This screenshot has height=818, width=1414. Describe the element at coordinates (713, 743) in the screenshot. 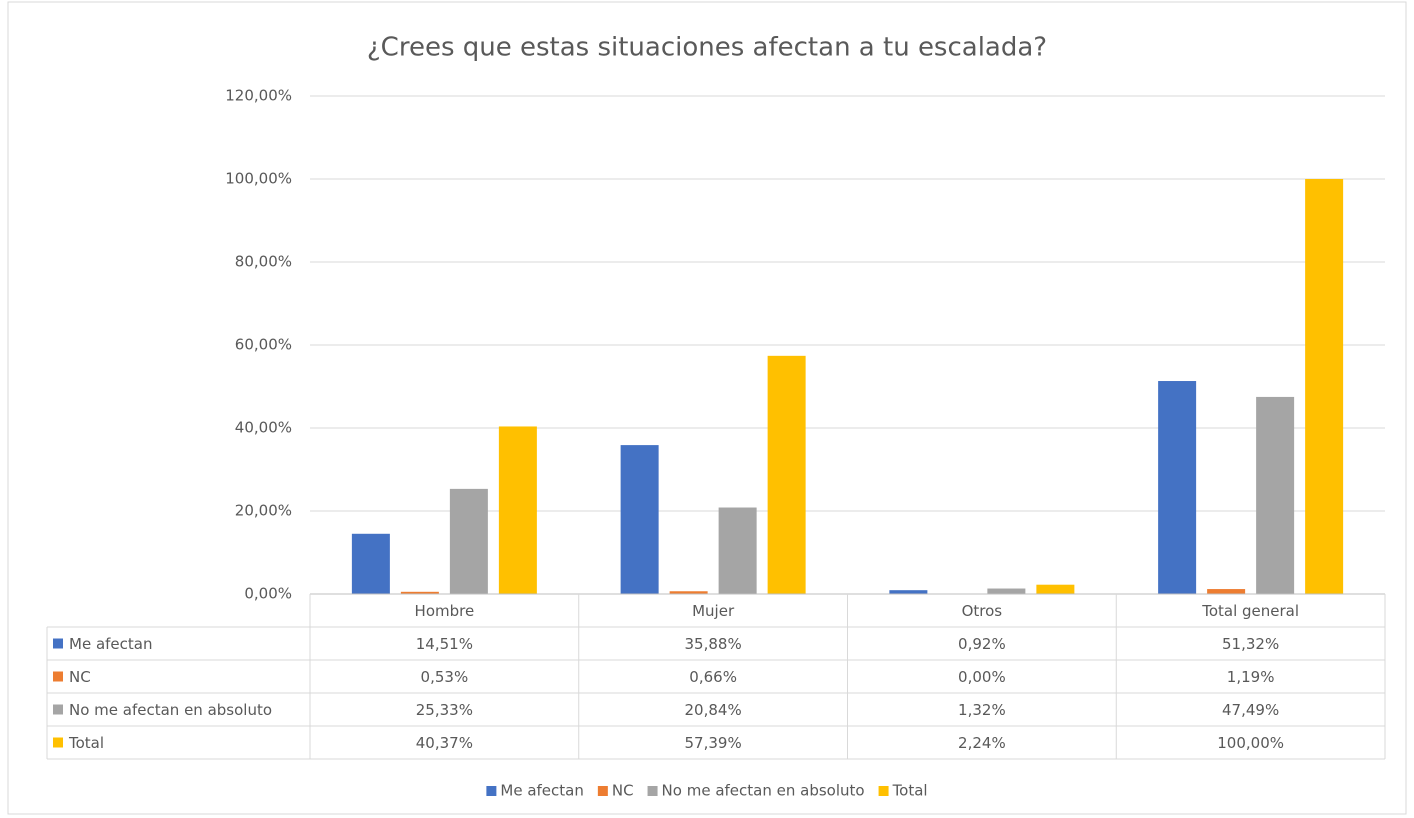

I see `table-cell: 57,39%` at that location.